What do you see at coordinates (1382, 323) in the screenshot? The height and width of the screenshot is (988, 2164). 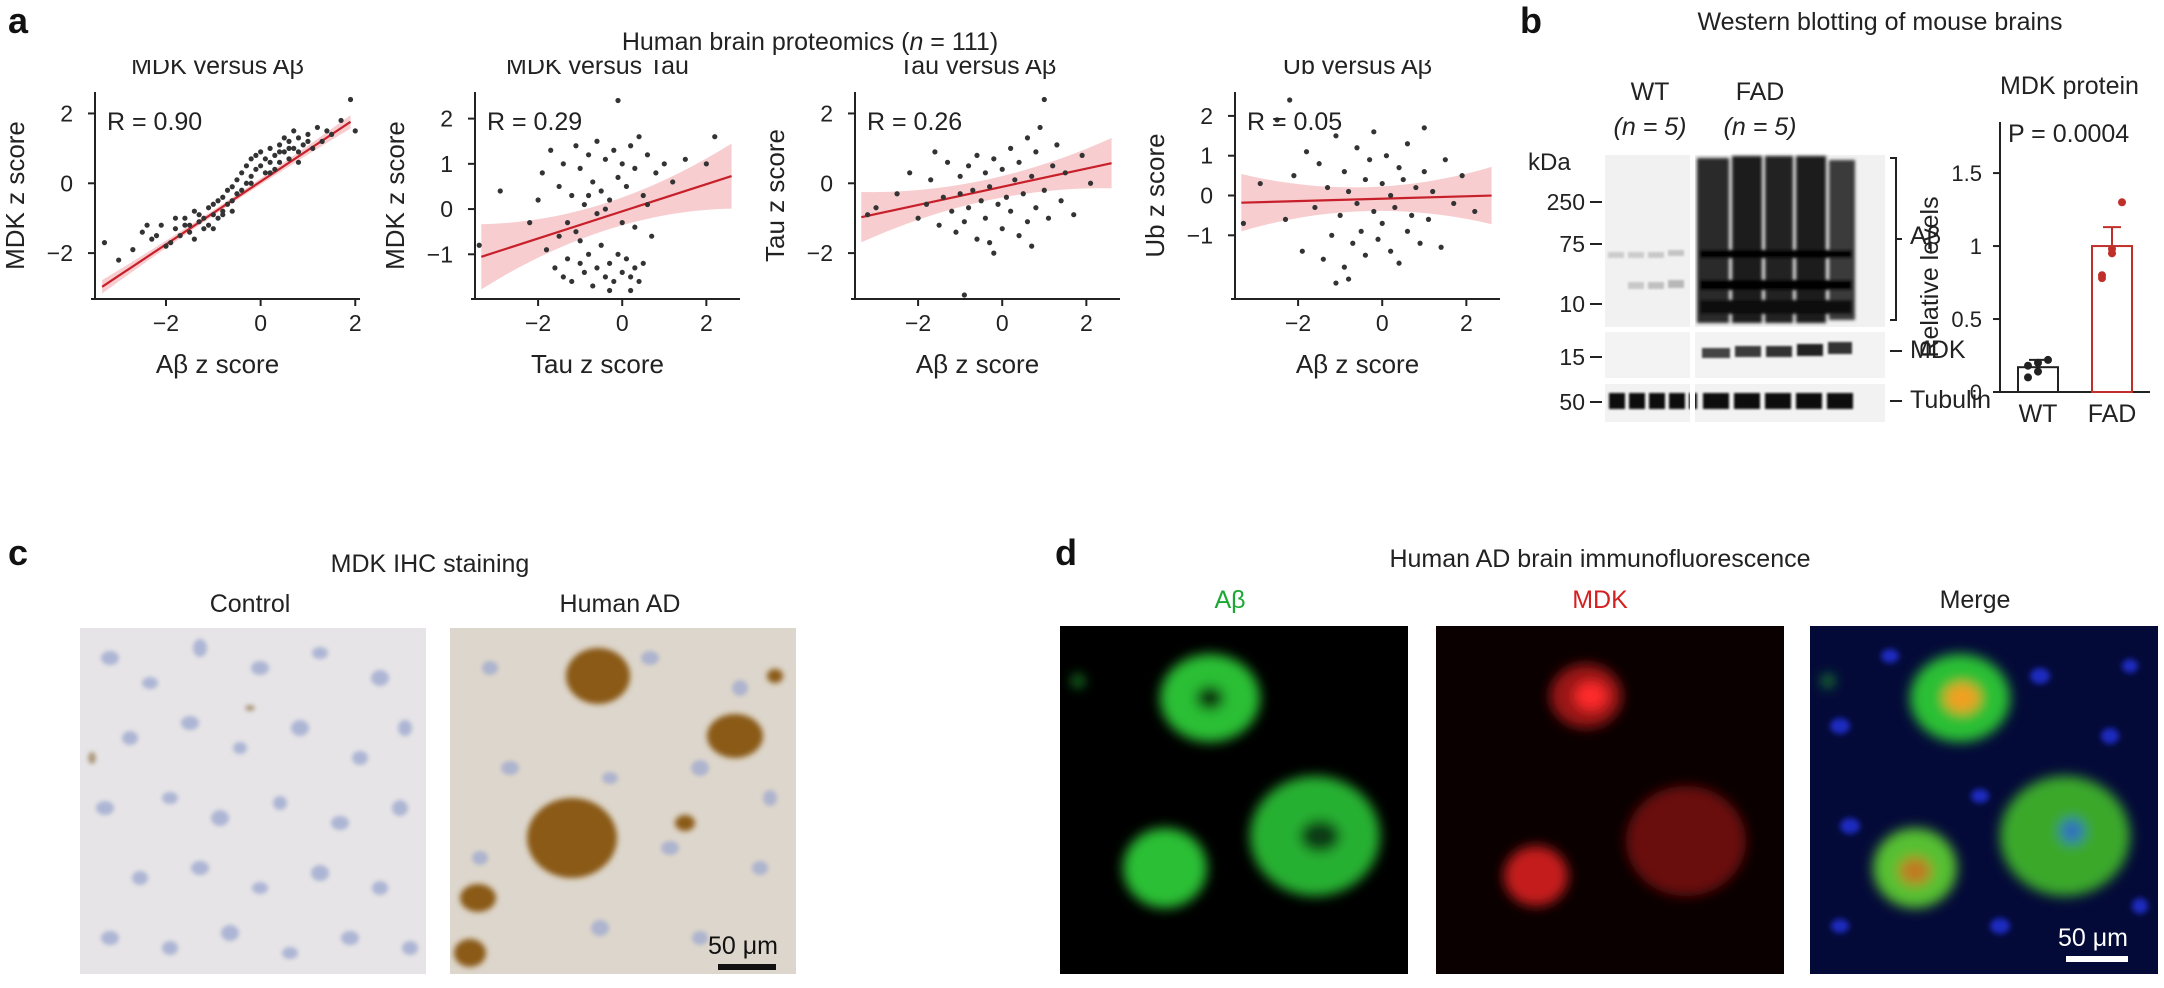 I see `x-tick-label: 0` at bounding box center [1382, 323].